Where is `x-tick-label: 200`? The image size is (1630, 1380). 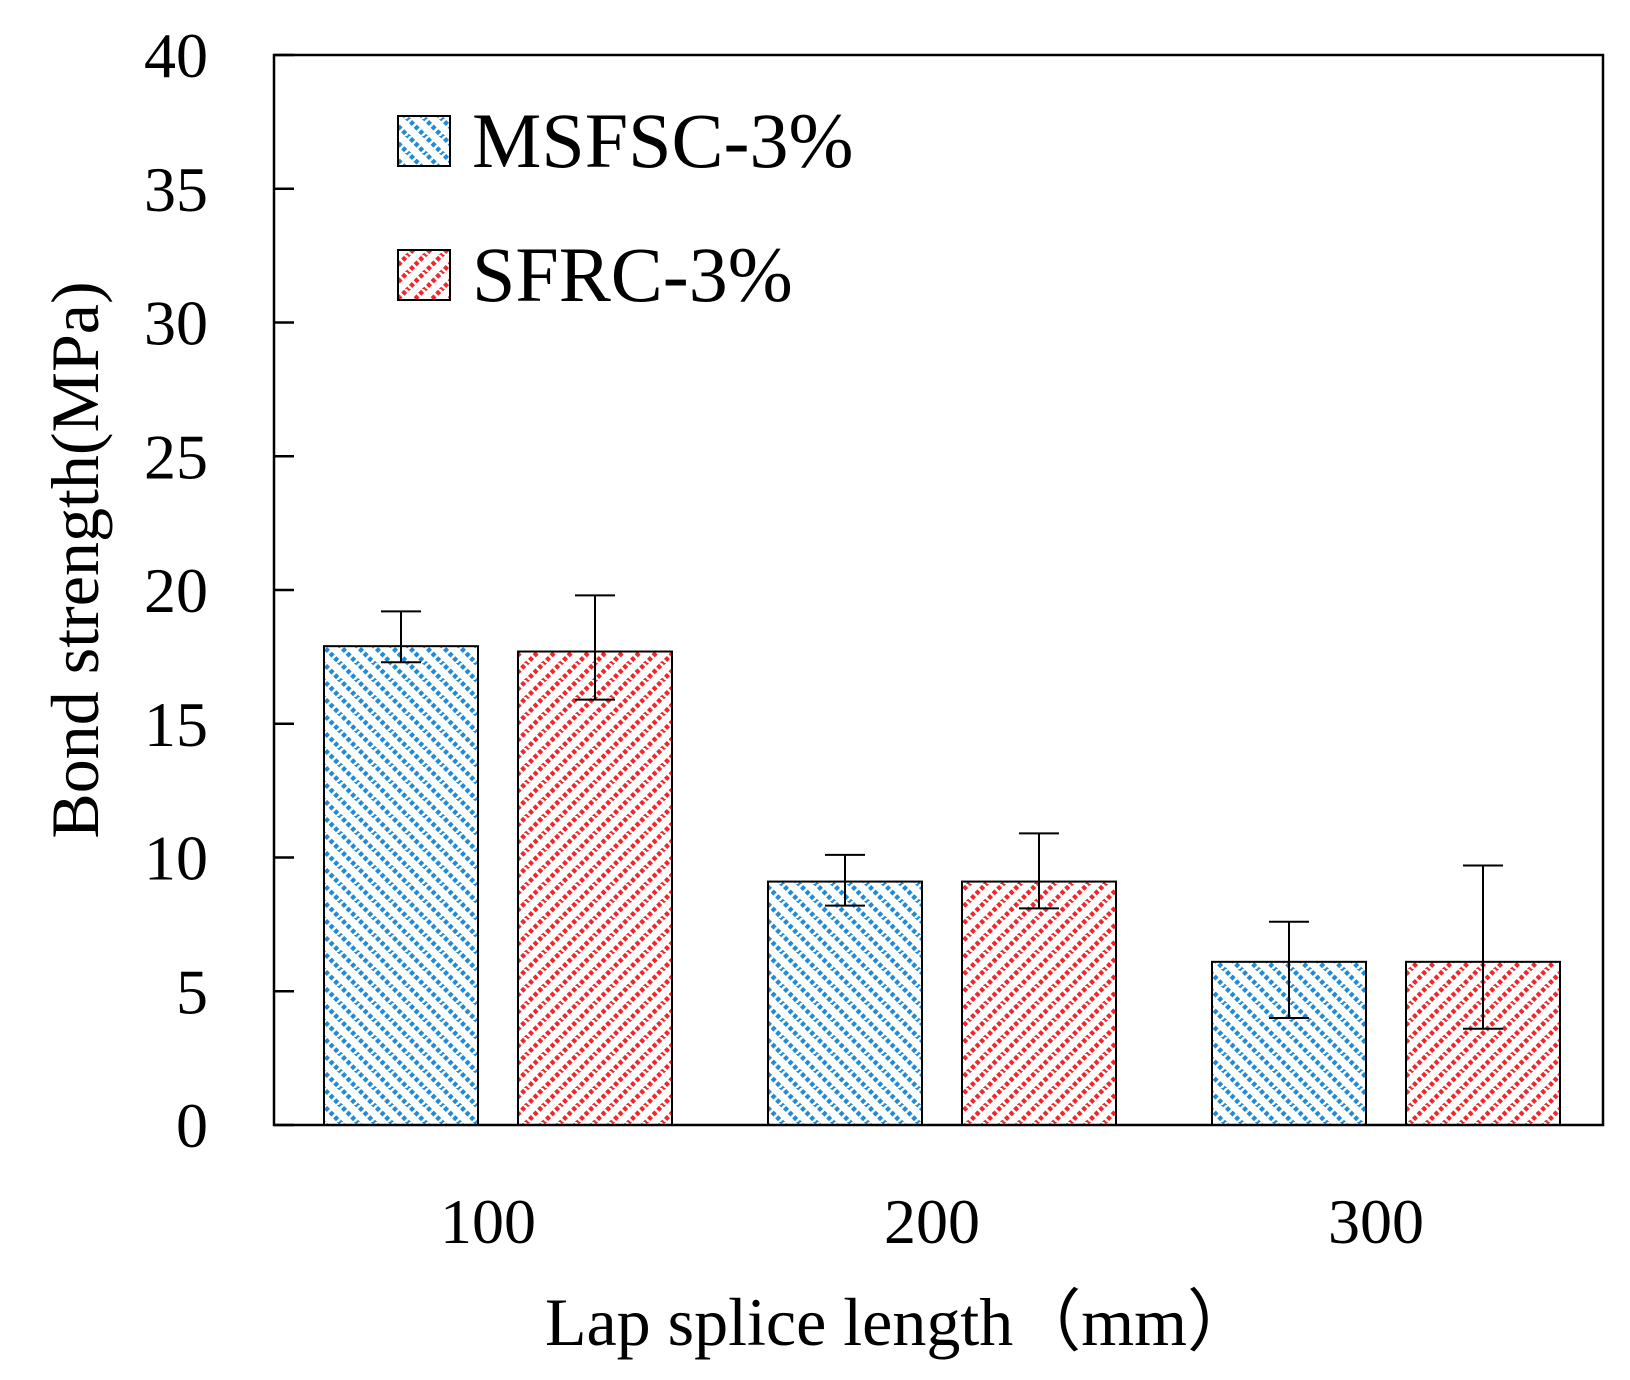
x-tick-label: 200 is located at coordinates (932, 1221).